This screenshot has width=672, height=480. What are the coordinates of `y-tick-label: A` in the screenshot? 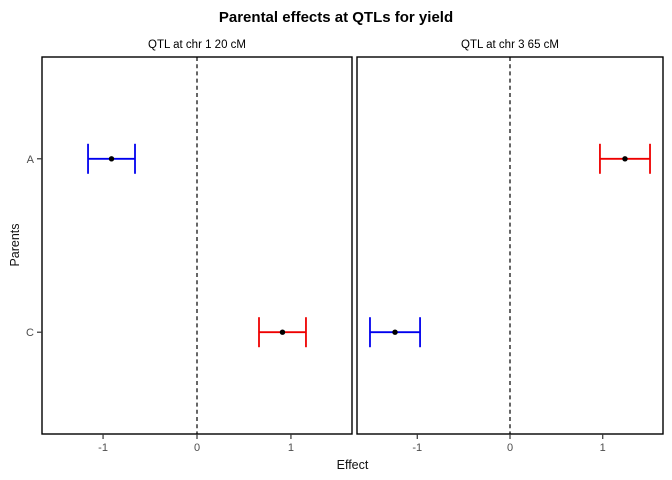 It's located at (31, 160).